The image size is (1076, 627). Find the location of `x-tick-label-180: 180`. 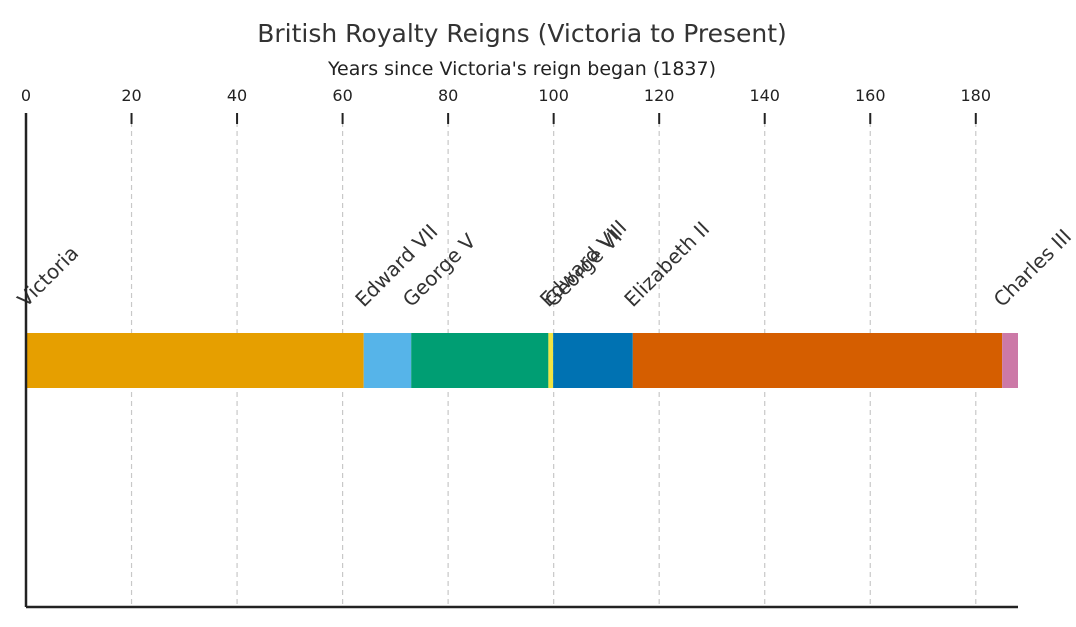

x-tick-label-180: 180 is located at coordinates (976, 95).